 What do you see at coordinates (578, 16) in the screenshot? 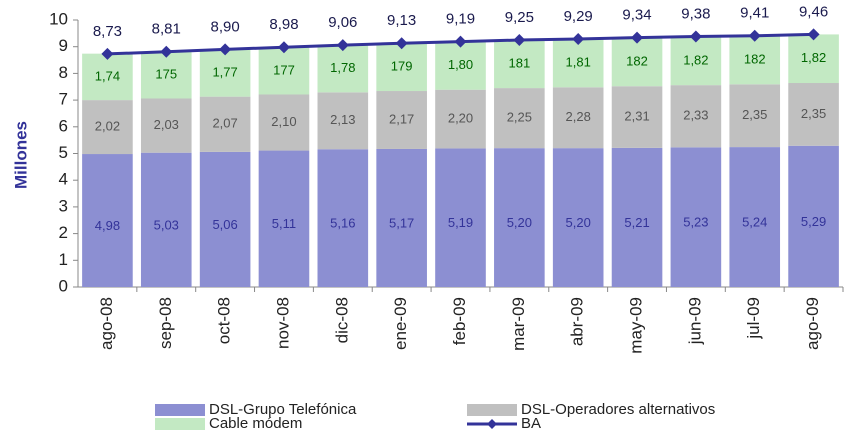
I see `value-label: 9,29` at bounding box center [578, 16].